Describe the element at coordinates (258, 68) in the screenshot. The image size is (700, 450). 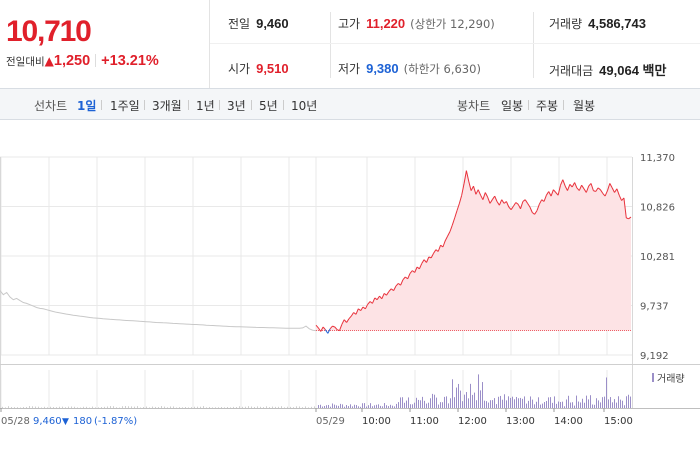
I see `open-cell: 시가 9,510` at that location.